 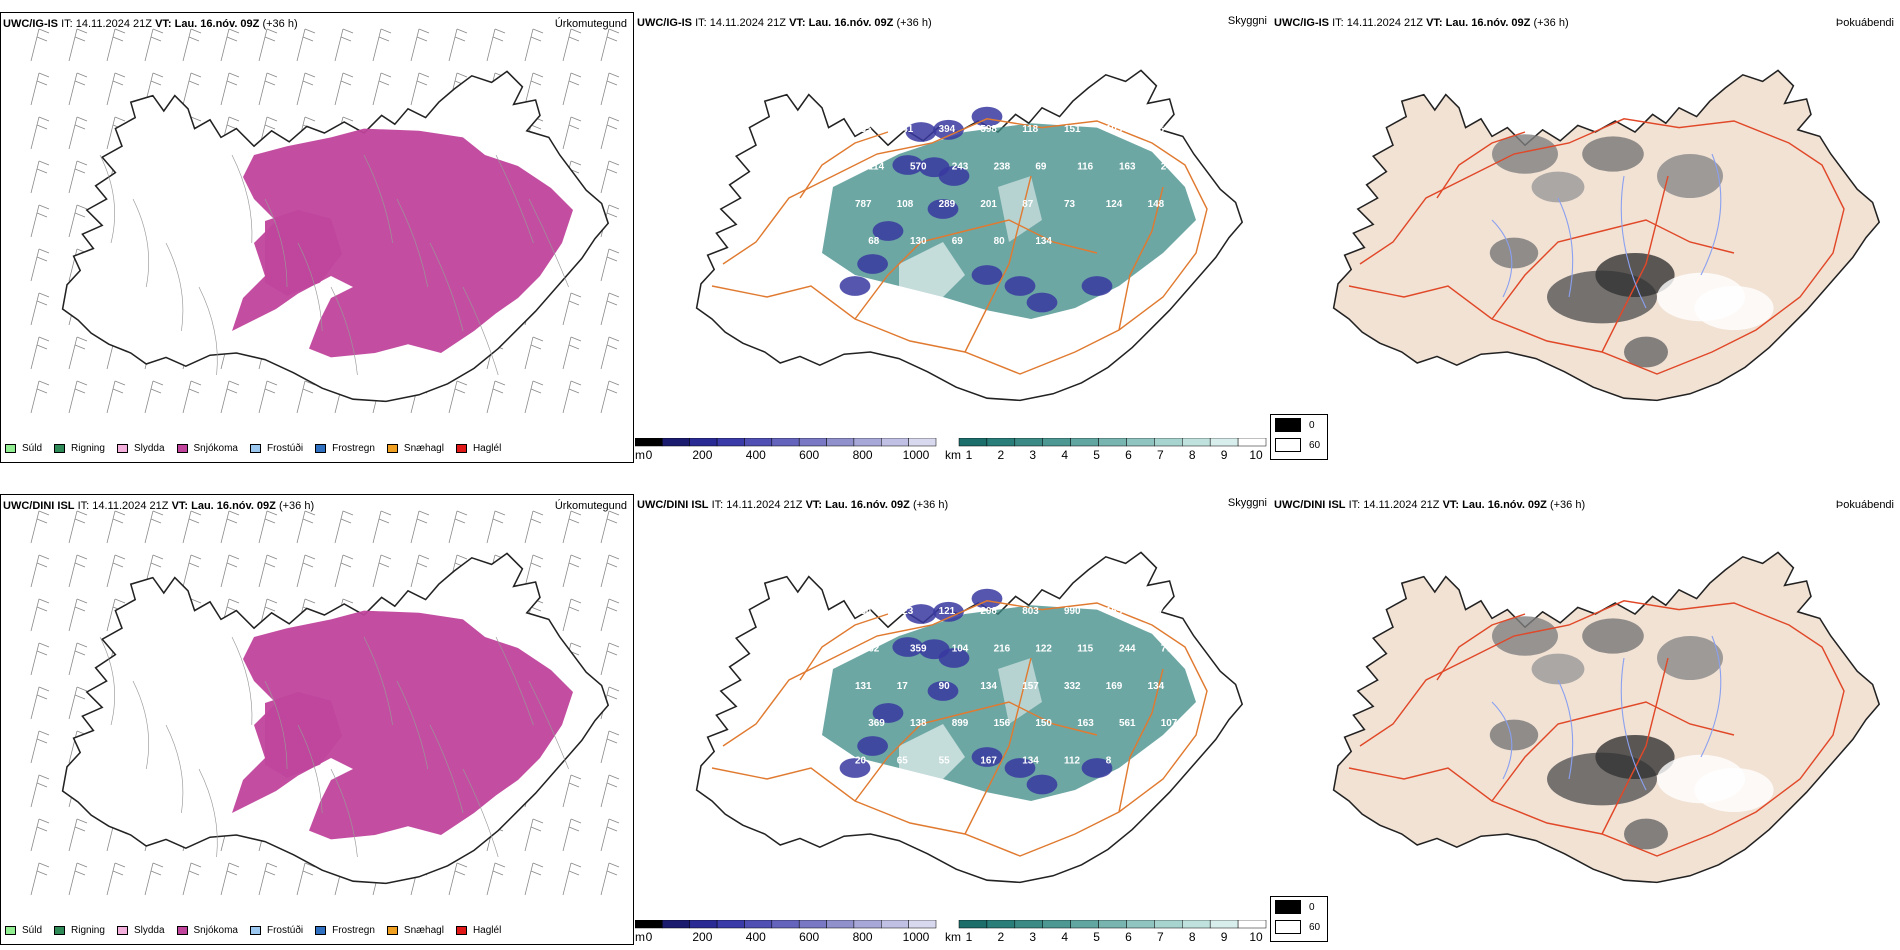 I want to click on fog-map-row2, so click(x=1606, y=717).